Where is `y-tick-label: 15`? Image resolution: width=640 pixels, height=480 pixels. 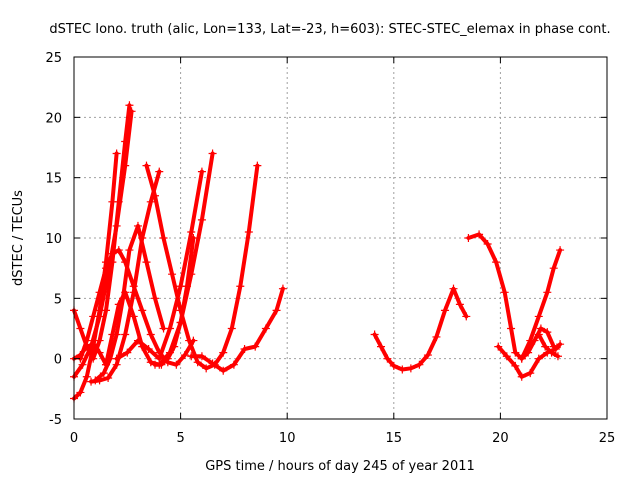 y-tick-label: 15 is located at coordinates (53, 179).